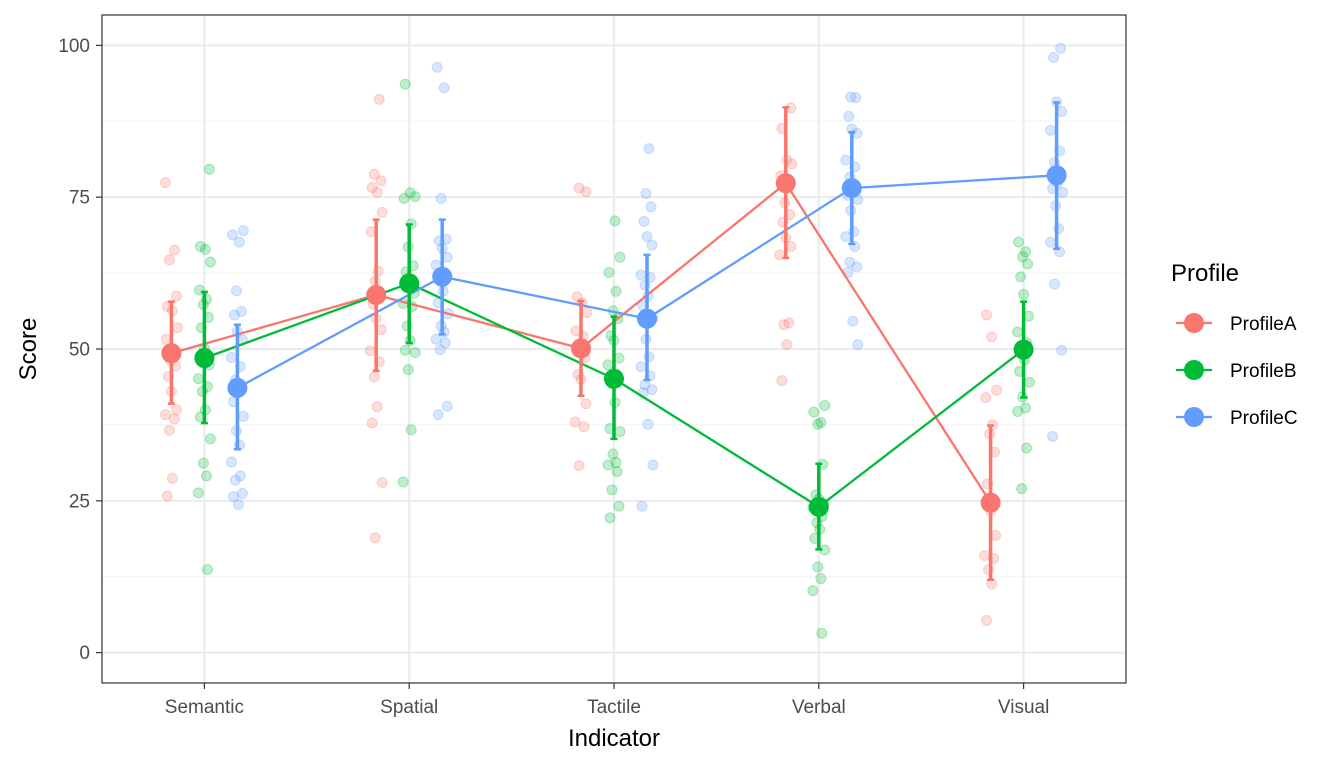  What do you see at coordinates (1234, 344) in the screenshot?
I see `legend: Profile ProfileA ProfileB ProfileC` at bounding box center [1234, 344].